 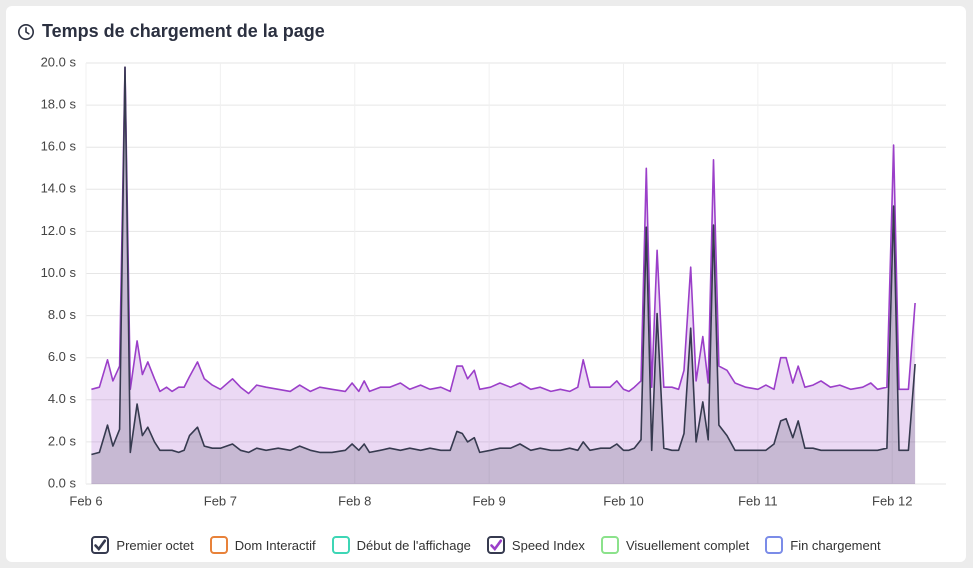 What do you see at coordinates (758, 500) in the screenshot?
I see `x-tick-label: Feb 11` at bounding box center [758, 500].